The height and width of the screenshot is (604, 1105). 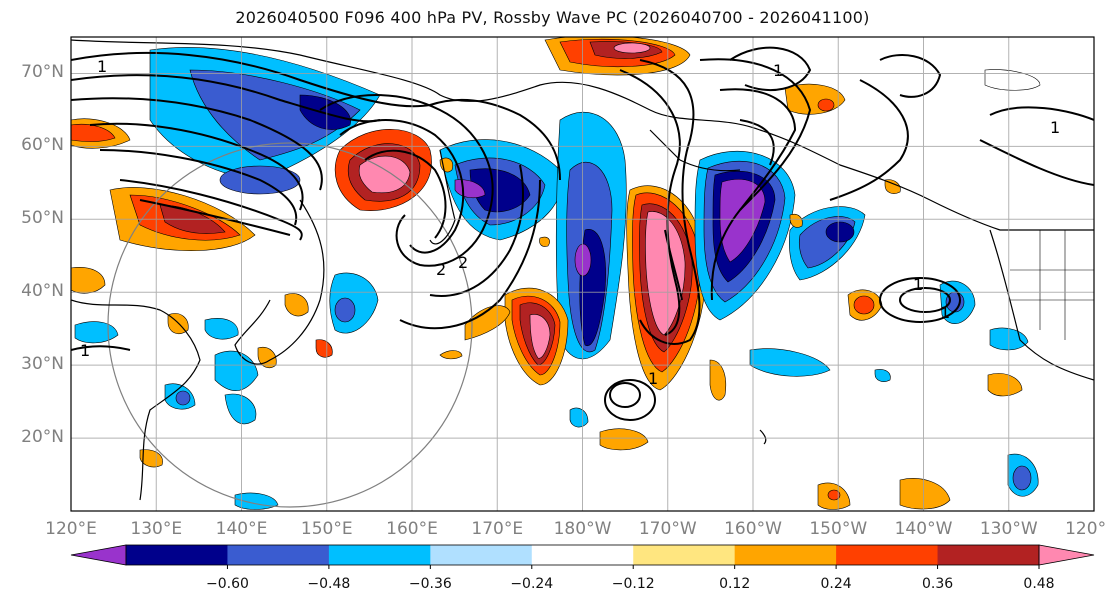 What do you see at coordinates (430, 584) in the screenshot?
I see `colorbar-tick-label: −0.36` at bounding box center [430, 584].